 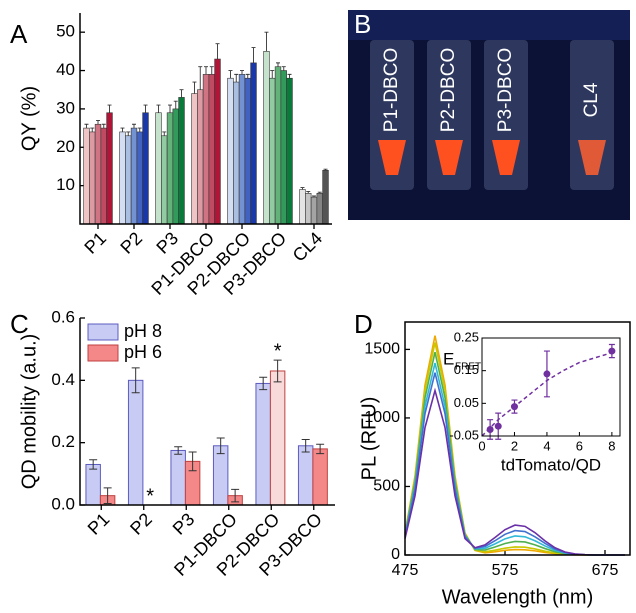 I want to click on vial-label: P2-DBCO, so click(x=448, y=90).